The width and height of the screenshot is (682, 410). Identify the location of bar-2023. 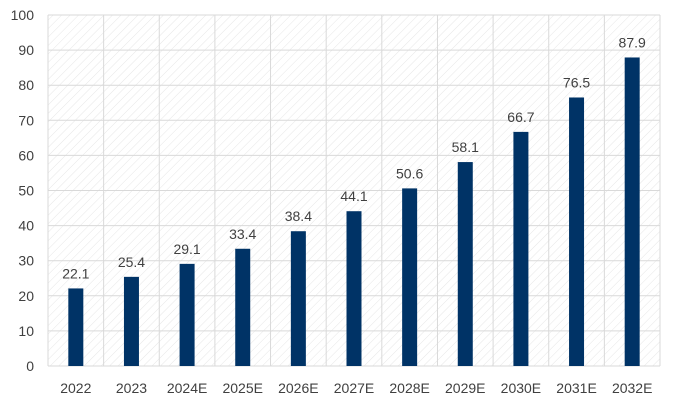
(131, 321).